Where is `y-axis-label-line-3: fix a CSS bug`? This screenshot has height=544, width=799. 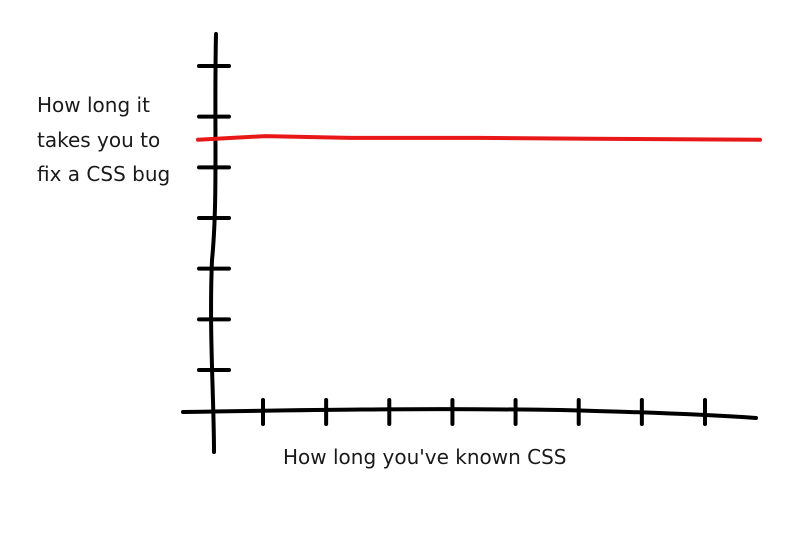
y-axis-label-line-3: fix a CSS bug is located at coordinates (104, 174).